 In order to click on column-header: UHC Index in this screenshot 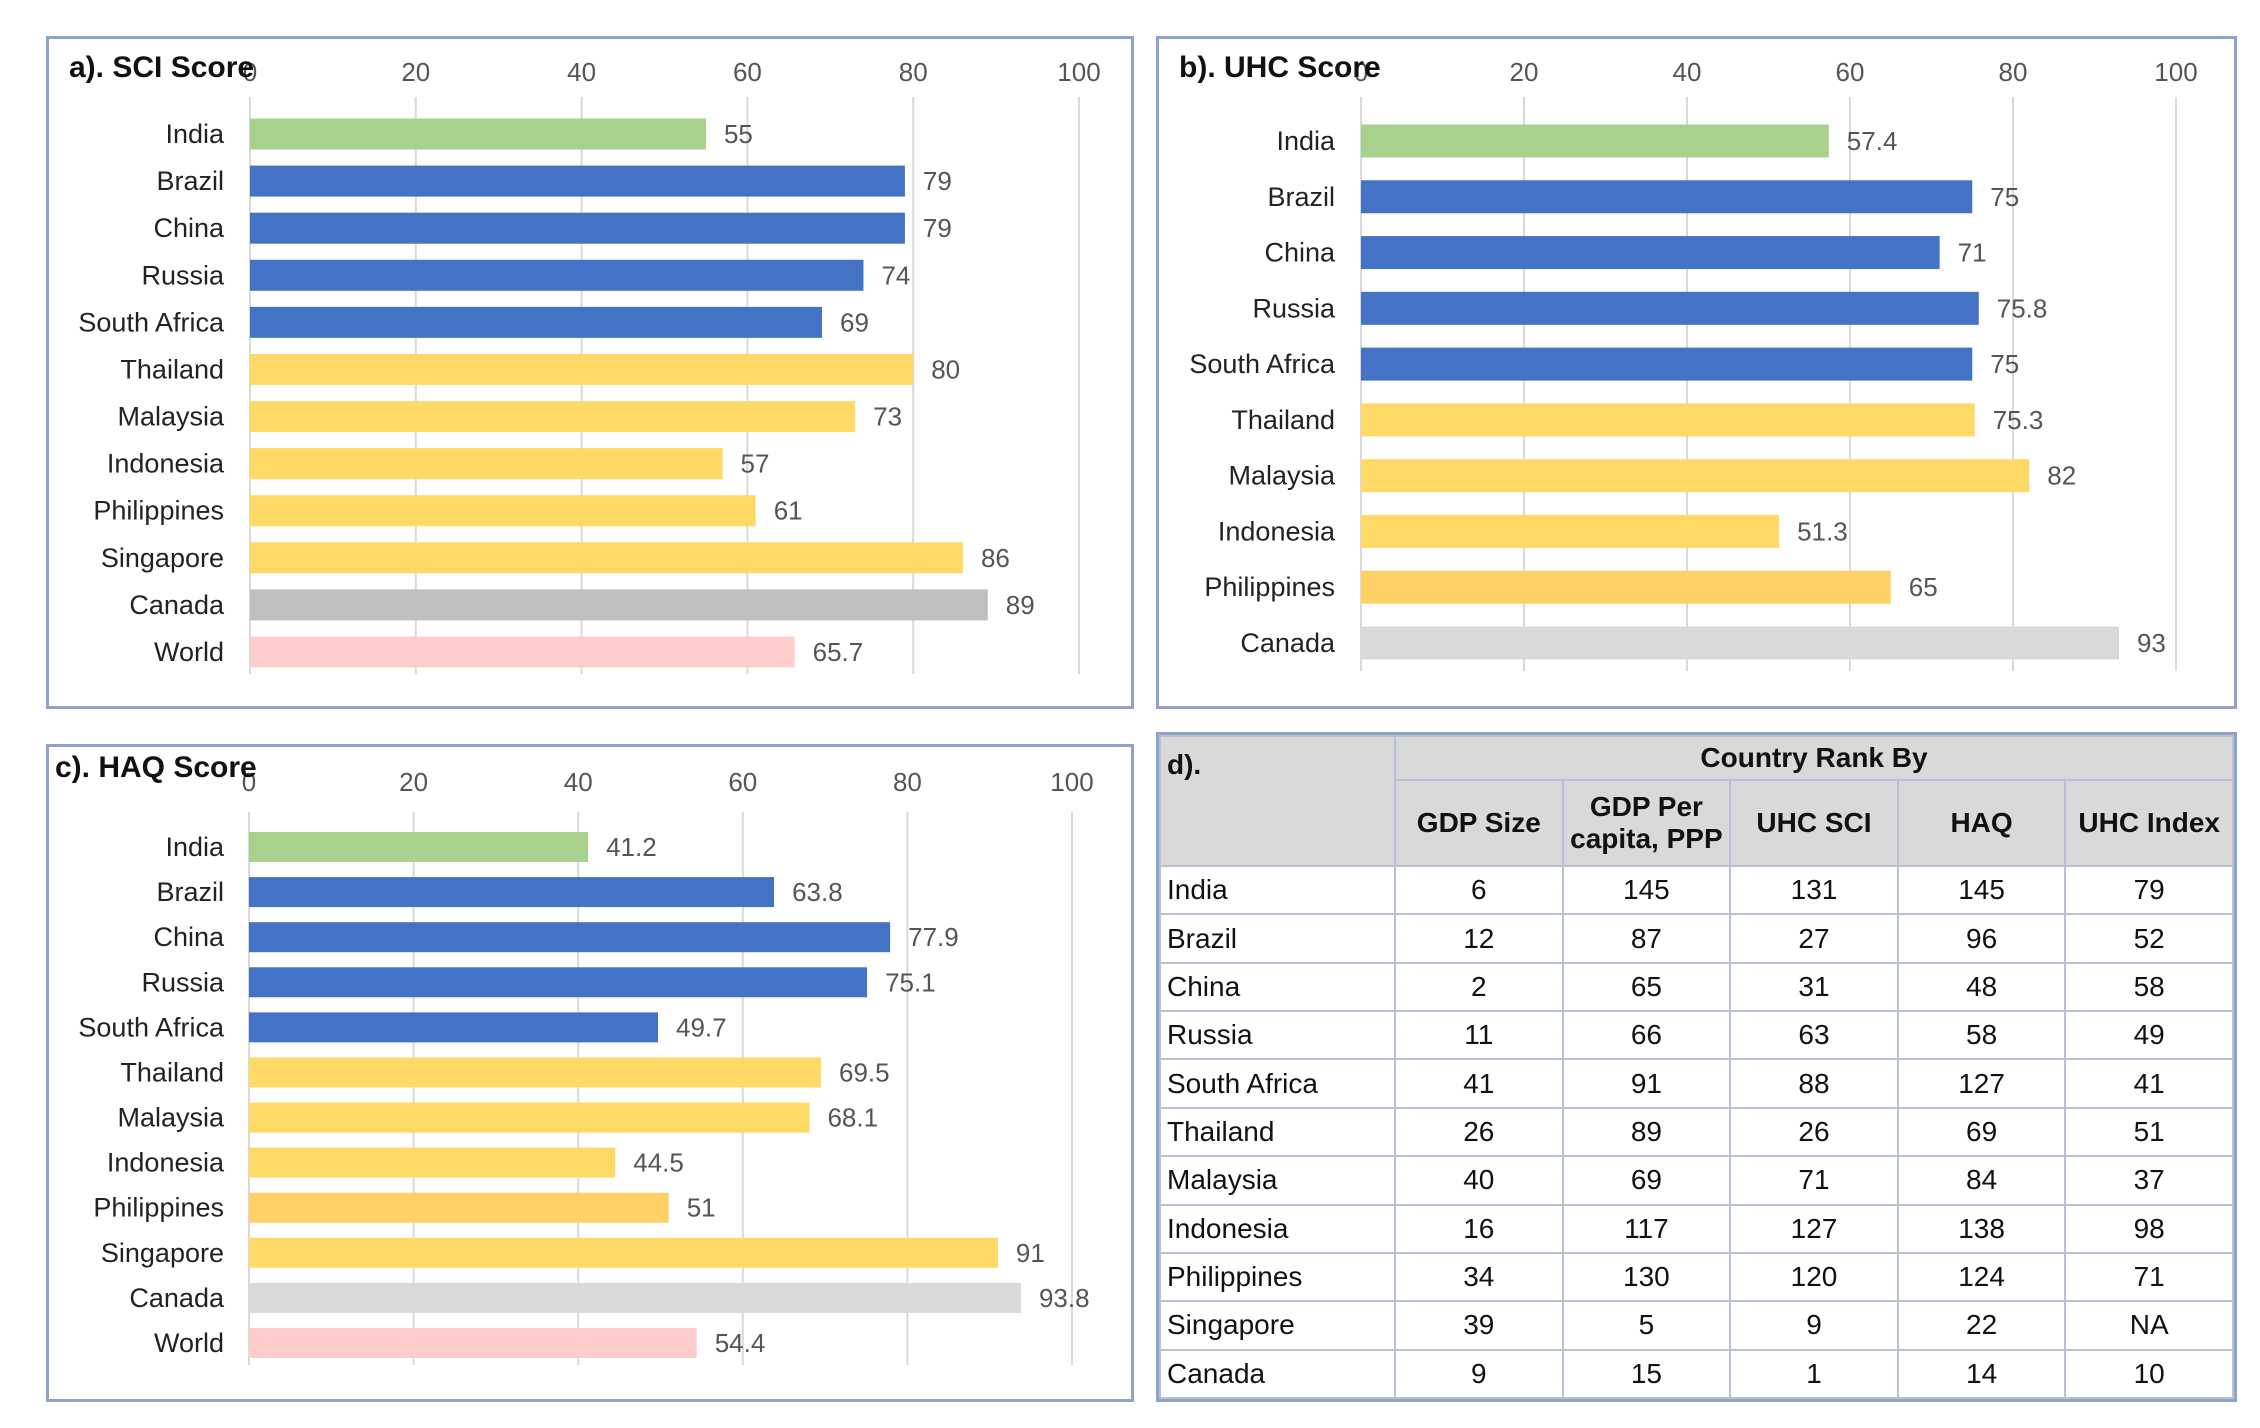, I will do `click(2149, 823)`.